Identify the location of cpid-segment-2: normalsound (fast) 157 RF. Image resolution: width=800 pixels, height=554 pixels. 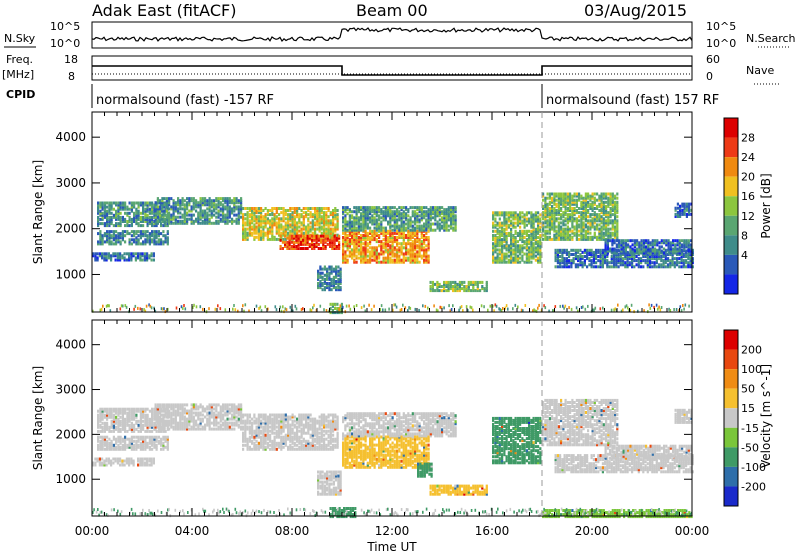
(632, 100).